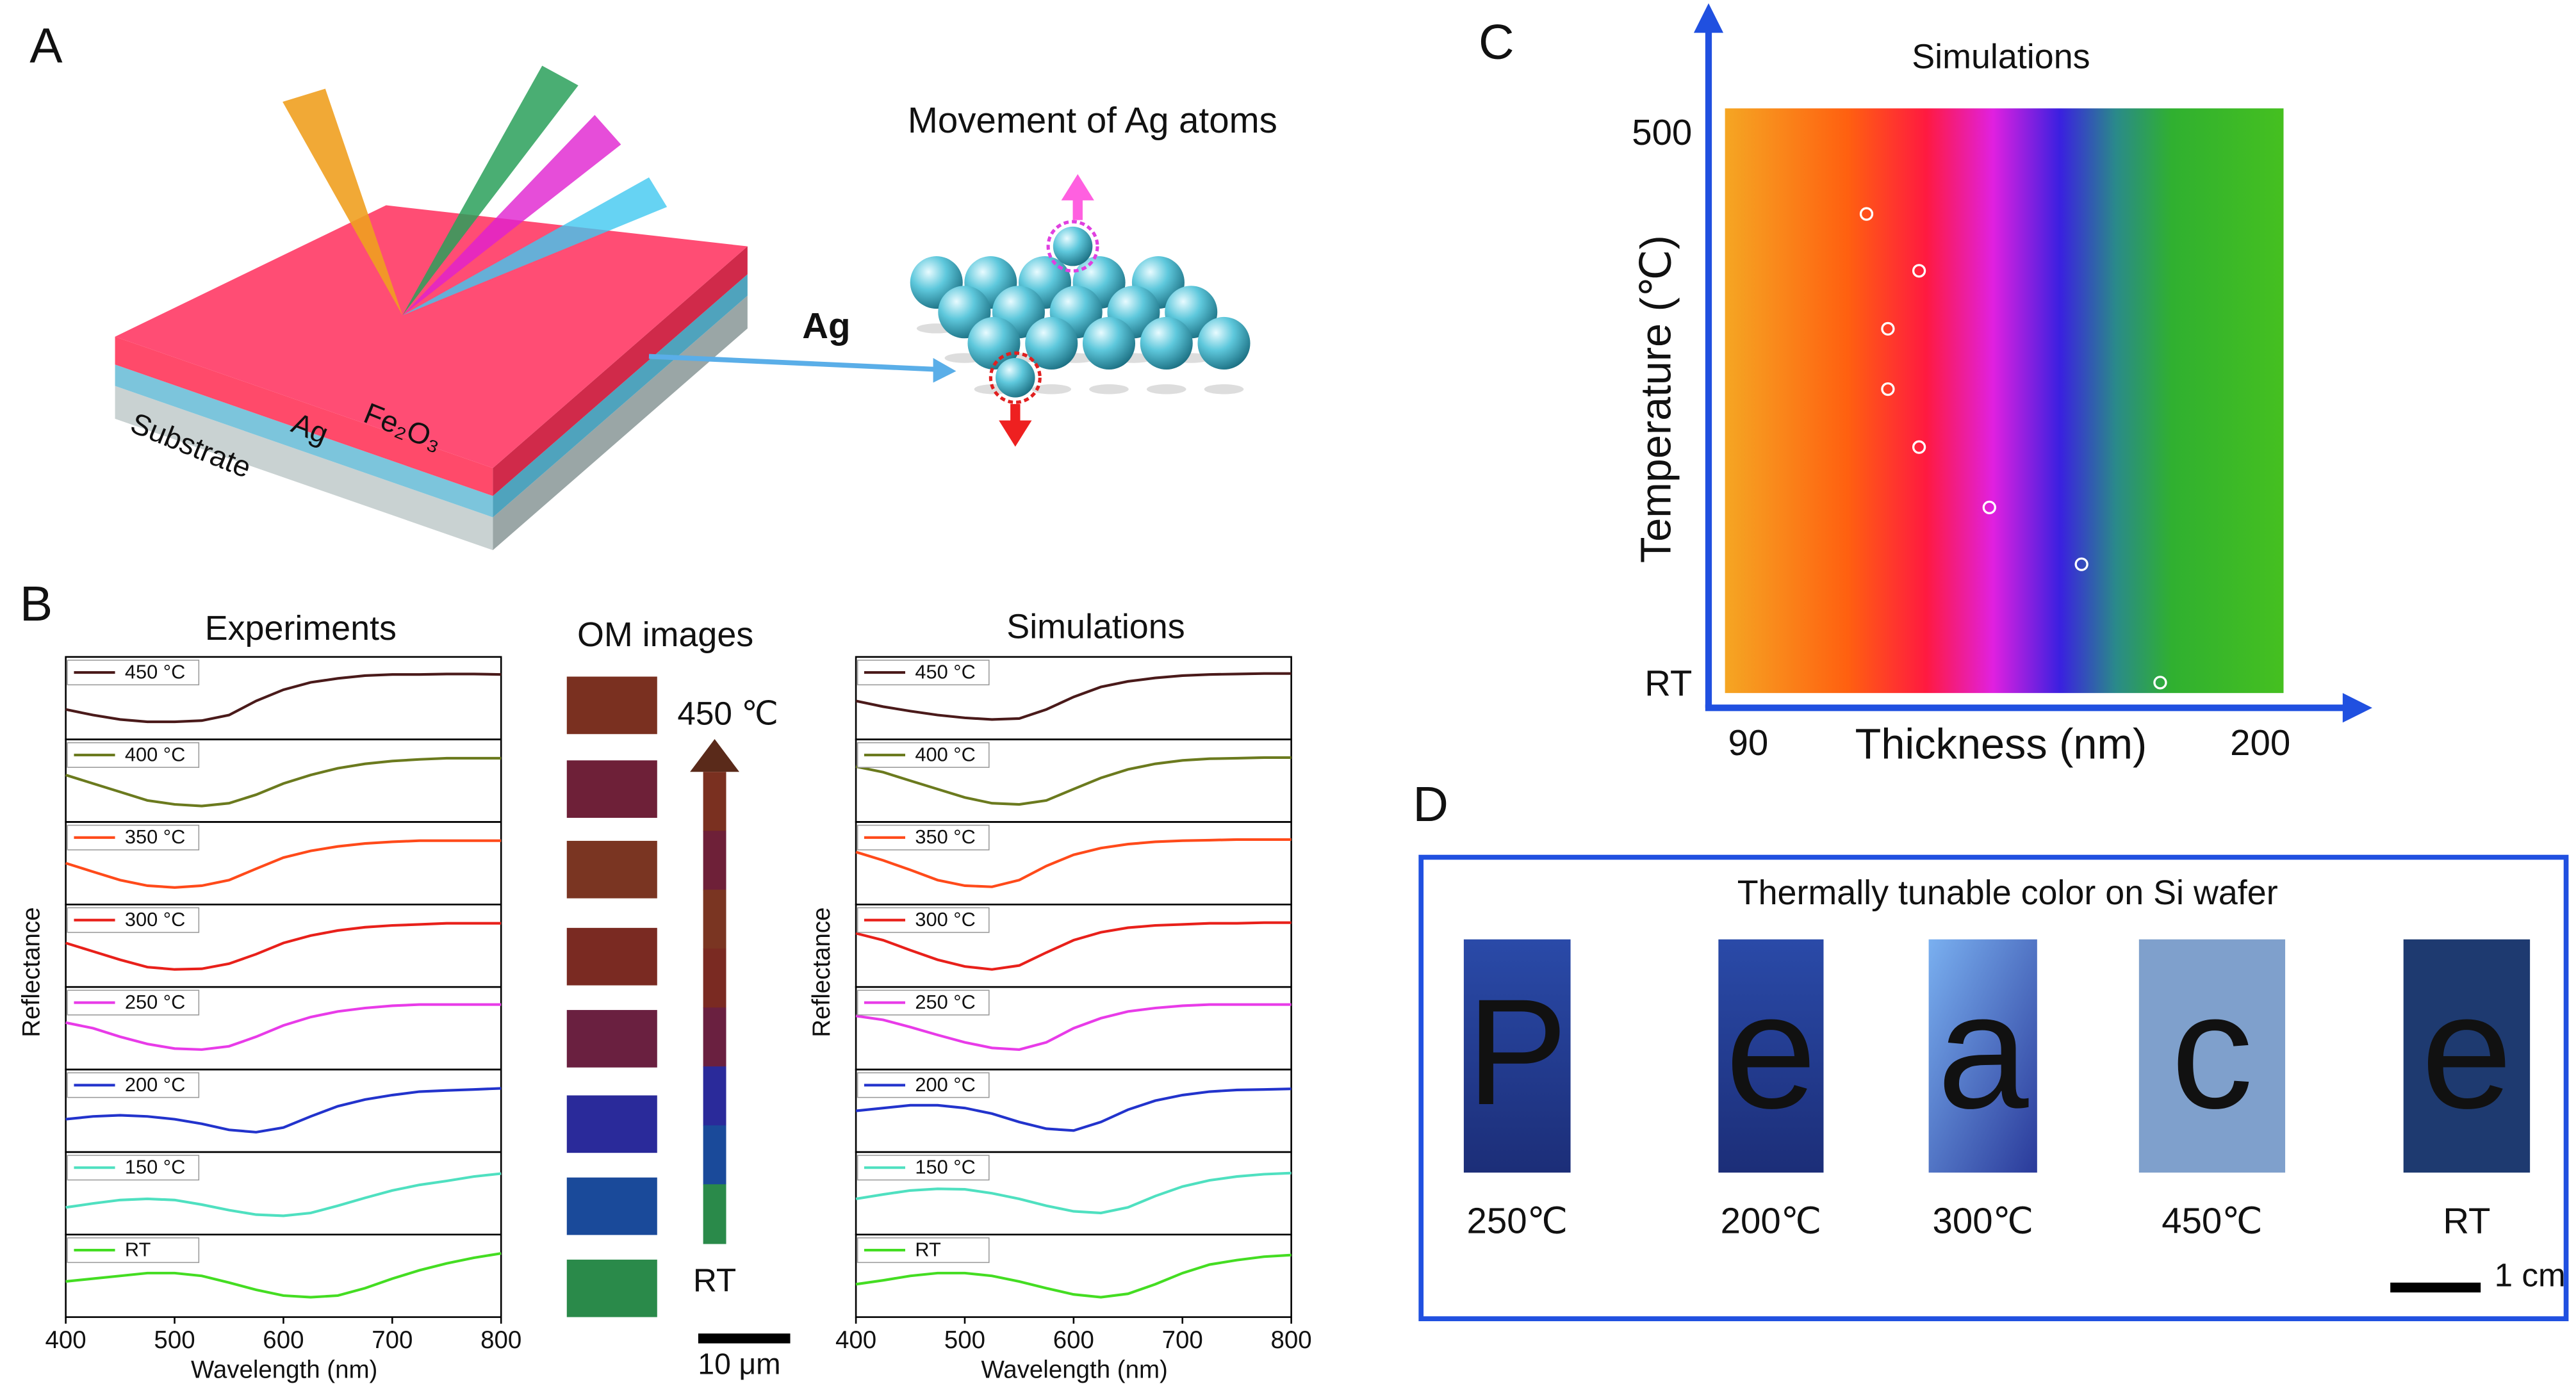 The height and width of the screenshot is (1391, 2576). I want to click on atom-lattice, so click(1080, 310).